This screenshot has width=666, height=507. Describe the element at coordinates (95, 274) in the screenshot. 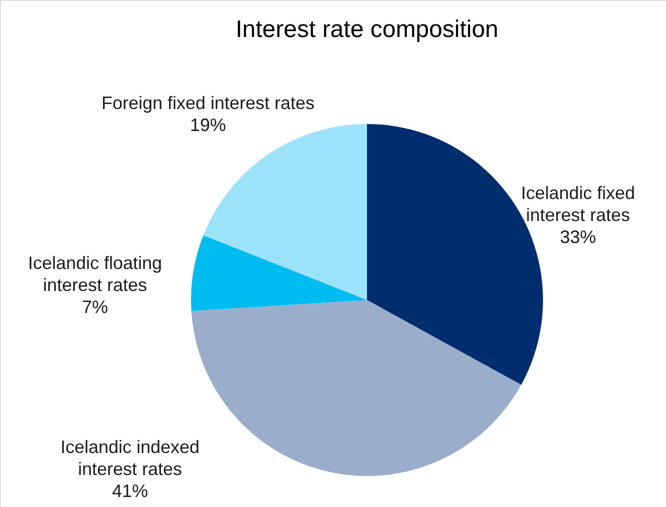

I see `slice-label: Icelandic floating interest rates` at that location.